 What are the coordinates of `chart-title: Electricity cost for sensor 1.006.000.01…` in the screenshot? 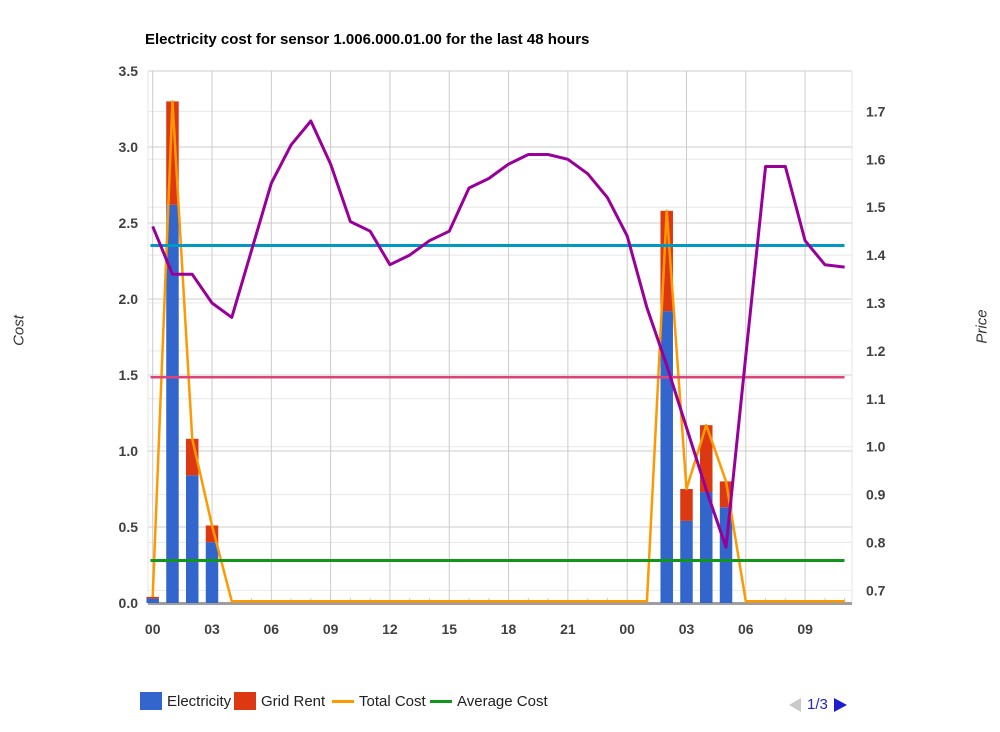 It's located at (367, 39).